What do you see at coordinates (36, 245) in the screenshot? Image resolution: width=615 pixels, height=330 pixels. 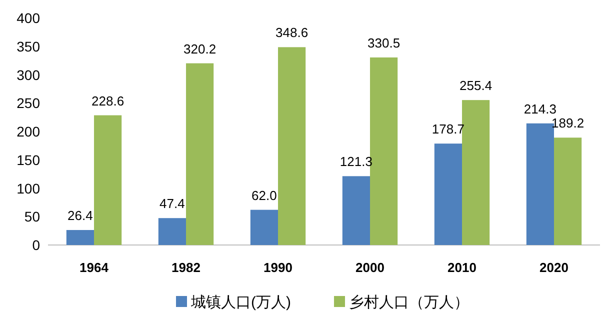 I see `y-tick-label: 0` at bounding box center [36, 245].